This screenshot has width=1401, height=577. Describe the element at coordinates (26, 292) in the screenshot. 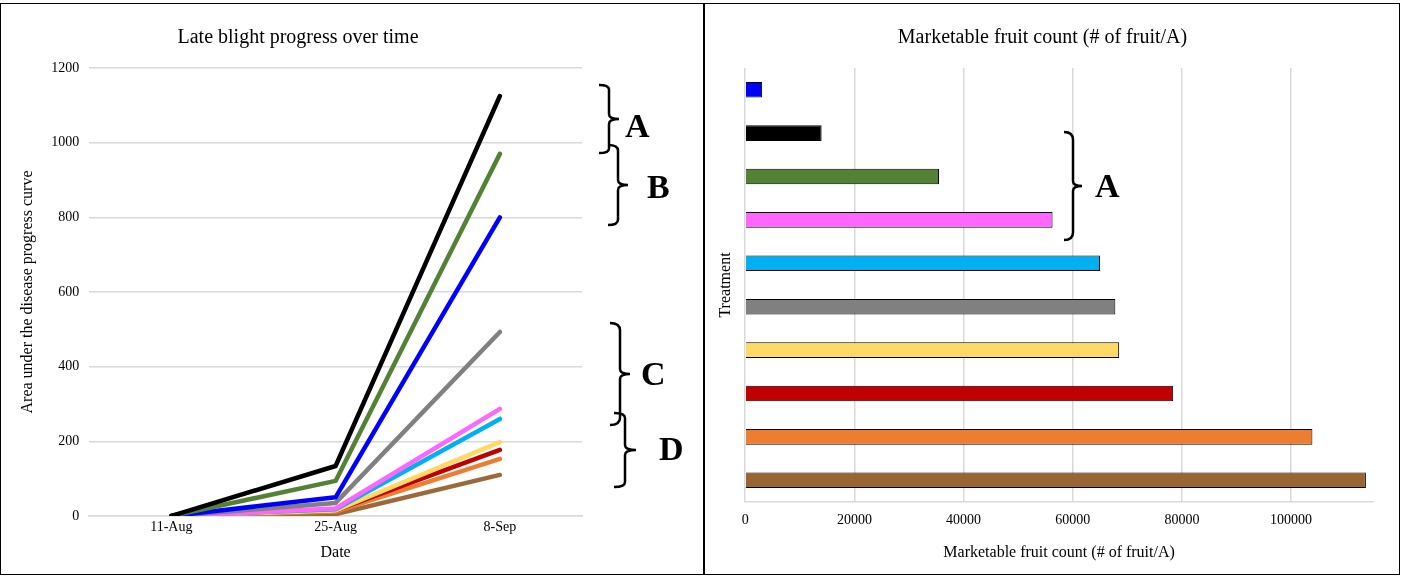

I see `y-axis-title: Area under the disease progress curve` at that location.